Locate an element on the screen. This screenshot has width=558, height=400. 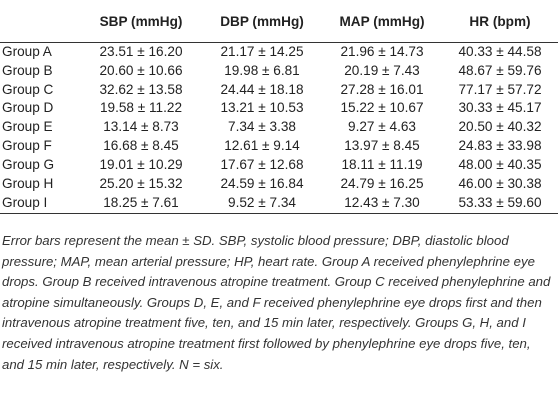
group-label: Group A is located at coordinates (27, 51).